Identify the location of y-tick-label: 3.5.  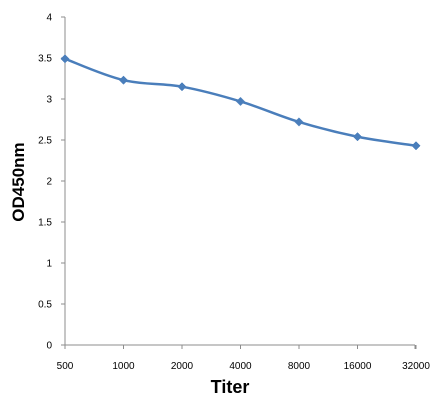
(45, 59).